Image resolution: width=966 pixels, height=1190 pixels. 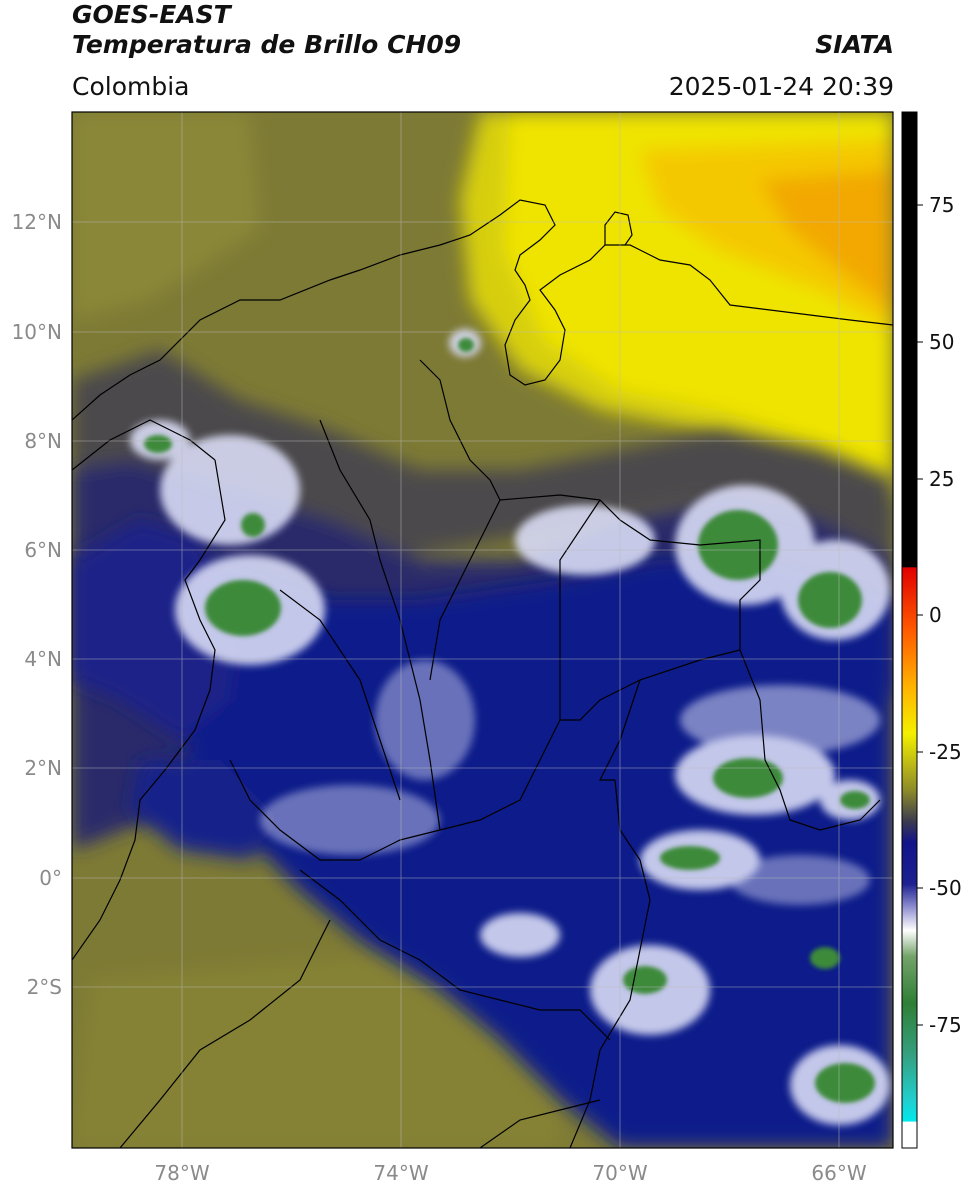 What do you see at coordinates (44, 987) in the screenshot?
I see `lat-label: 2°S` at bounding box center [44, 987].